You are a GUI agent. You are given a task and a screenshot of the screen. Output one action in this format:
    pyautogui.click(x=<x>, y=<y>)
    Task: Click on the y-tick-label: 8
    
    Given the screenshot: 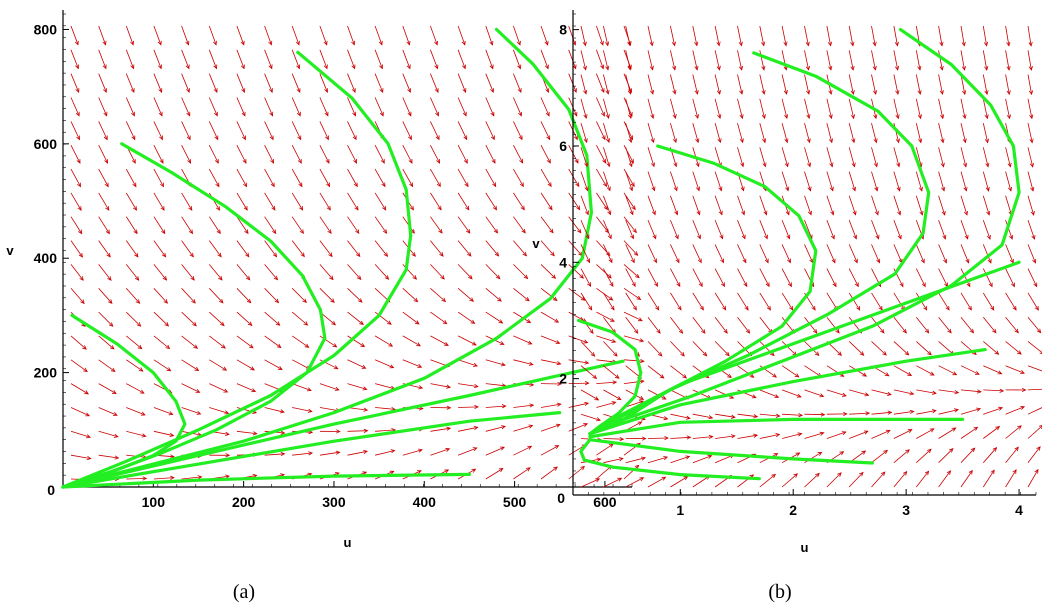 What is the action you would take?
    pyautogui.click(x=563, y=30)
    